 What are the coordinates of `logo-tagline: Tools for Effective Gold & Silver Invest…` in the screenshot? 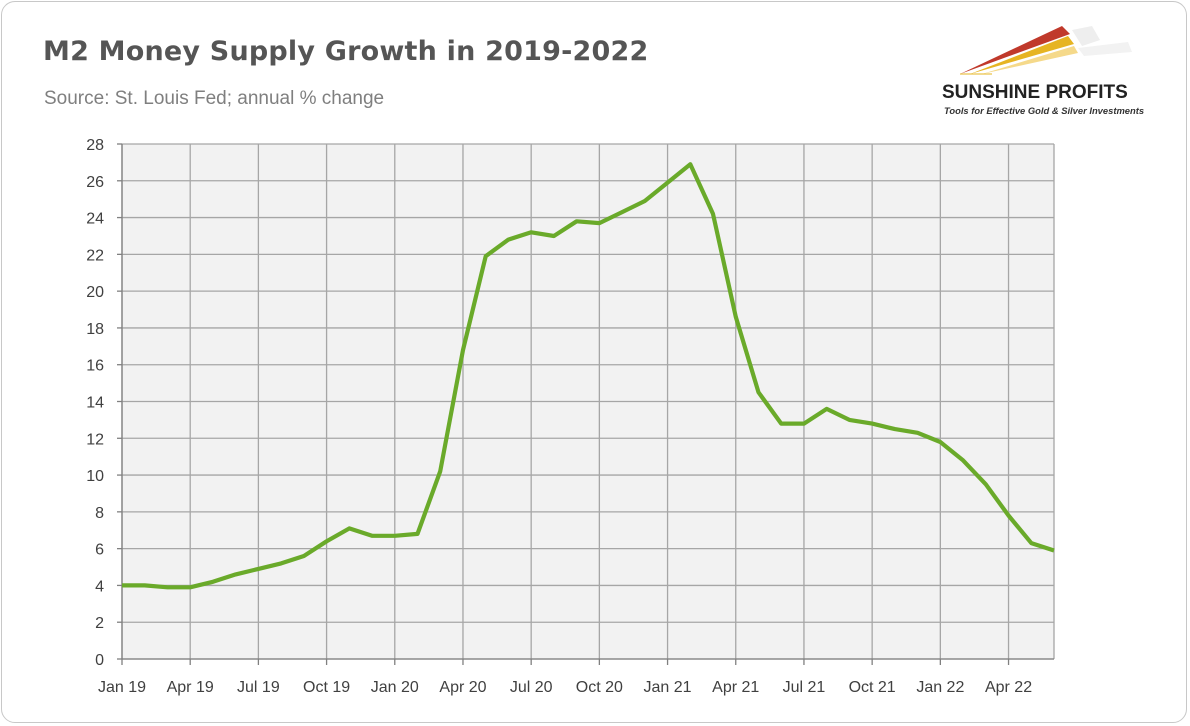 It's located at (1044, 110).